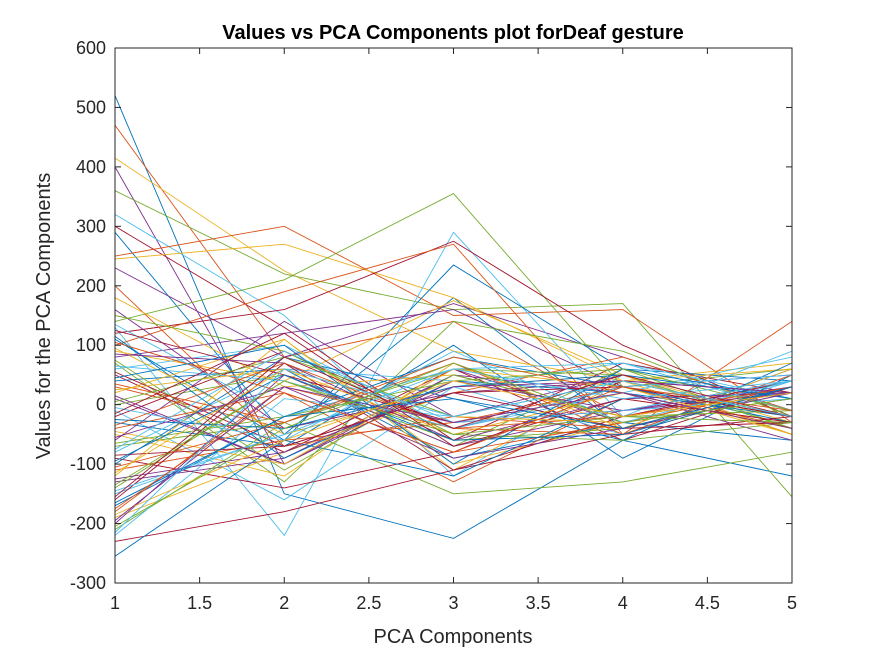  Describe the element at coordinates (88, 524) in the screenshot. I see `y-tick-label: -200` at that location.